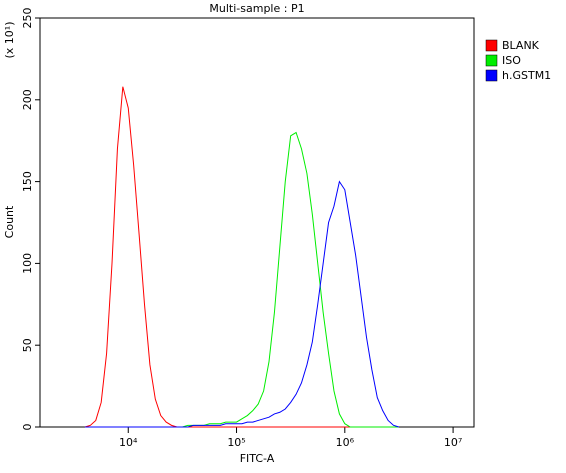 The height and width of the screenshot is (473, 566). I want to click on y-tick-label: 200, so click(27, 99).